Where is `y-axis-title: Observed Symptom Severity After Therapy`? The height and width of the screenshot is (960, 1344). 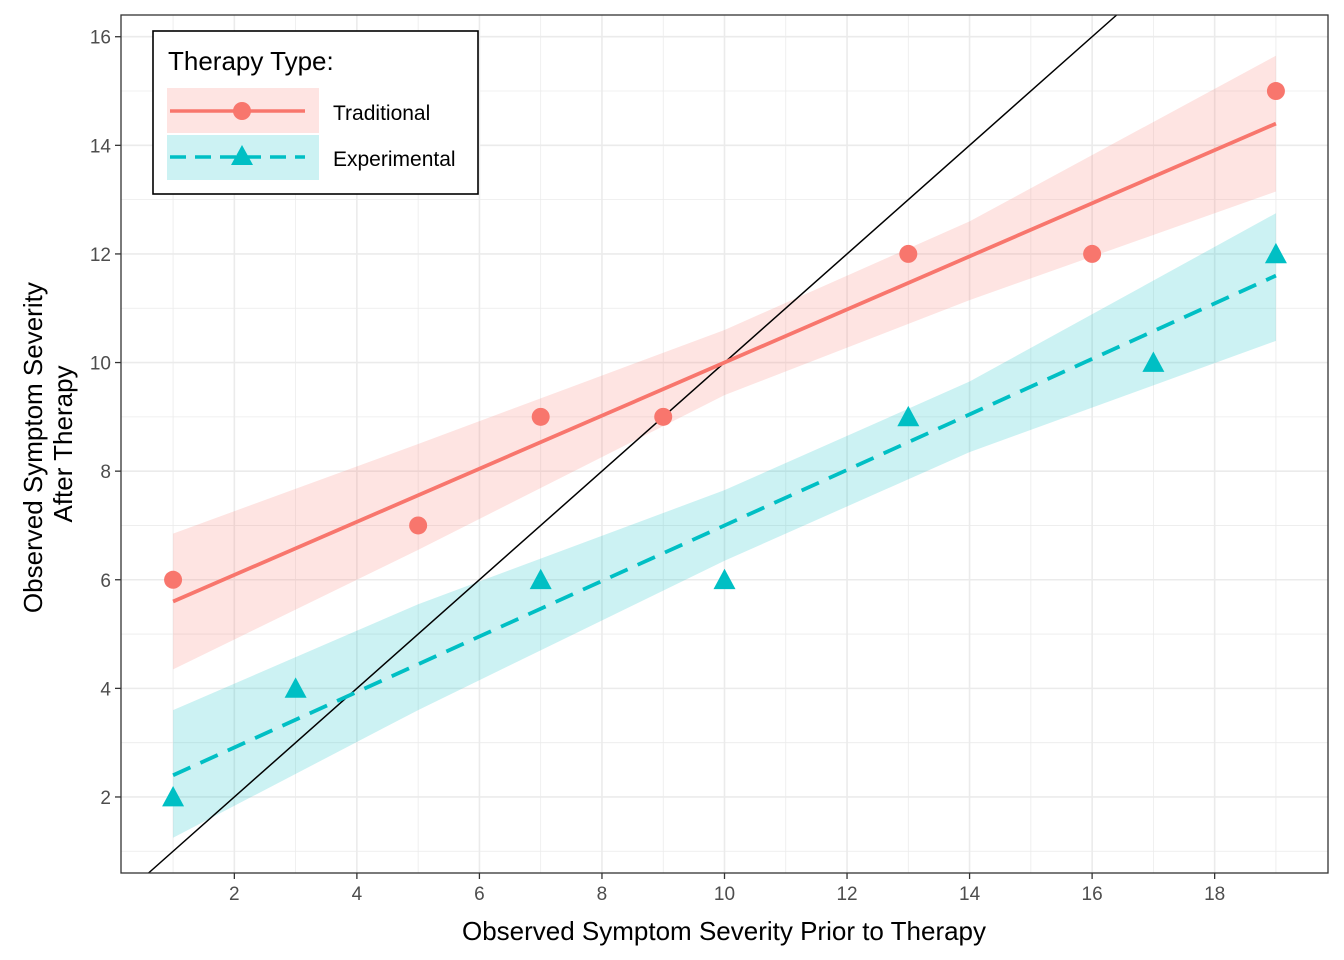
y-axis-title: Observed Symptom Severity After Therapy is located at coordinates (48, 444).